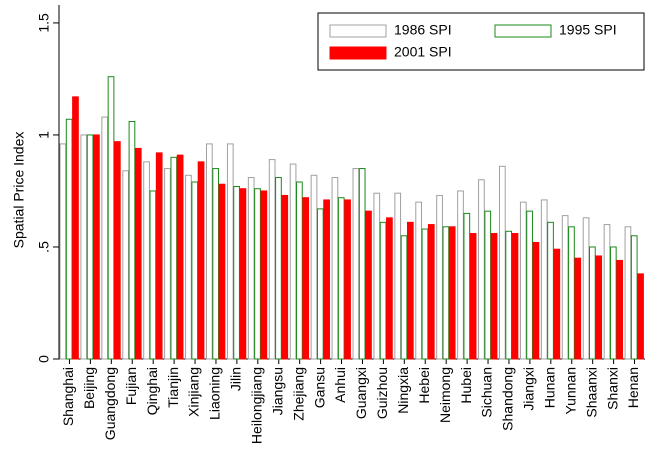 Image resolution: width=647 pixels, height=469 pixels. Describe the element at coordinates (550, 387) in the screenshot. I see `x-tick-label: Hunan` at that location.